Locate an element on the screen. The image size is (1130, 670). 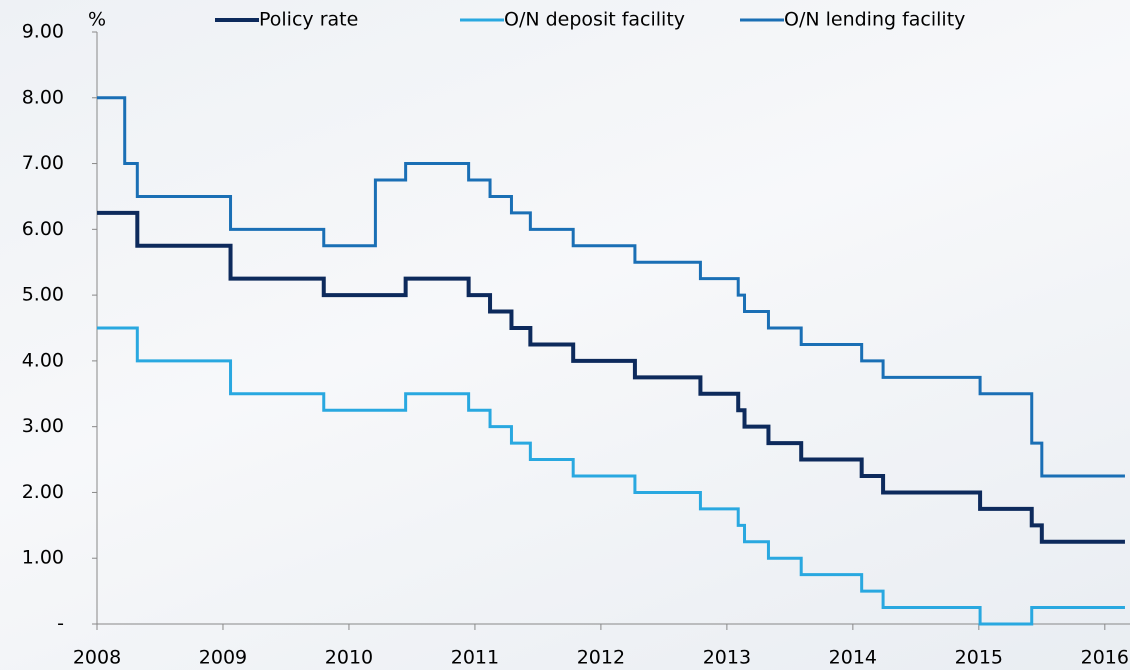
y-tick-label: 5.00 is located at coordinates (43, 295).